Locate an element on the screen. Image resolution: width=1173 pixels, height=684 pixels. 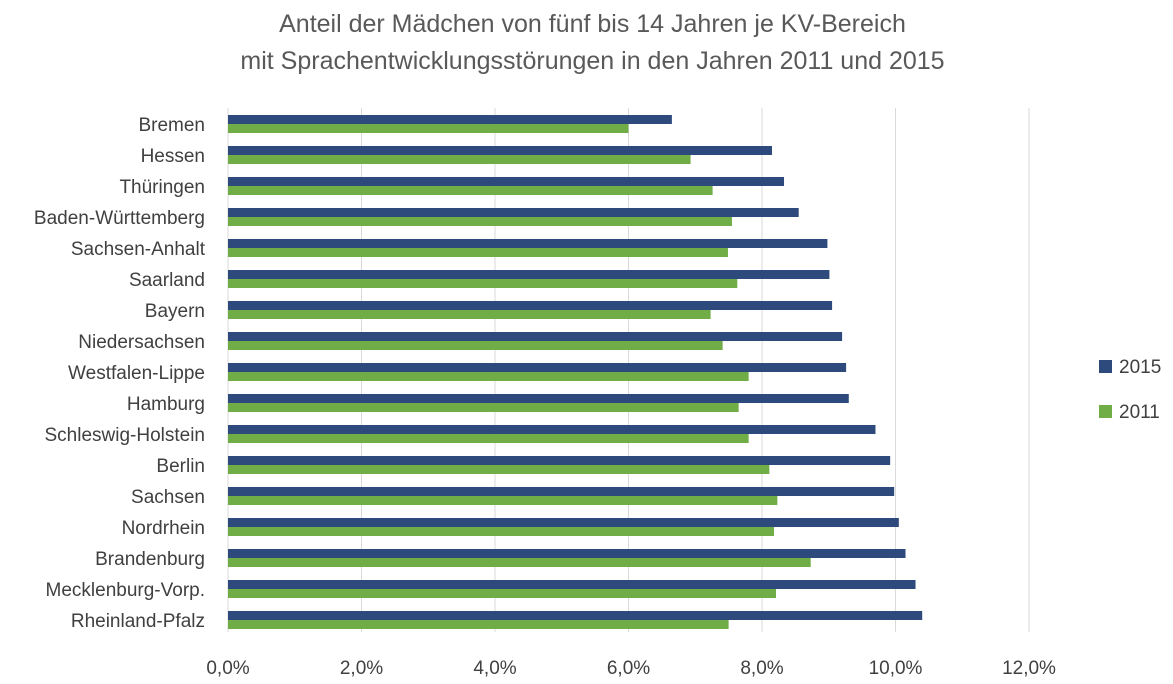
bar-2015-bremen is located at coordinates (450, 119).